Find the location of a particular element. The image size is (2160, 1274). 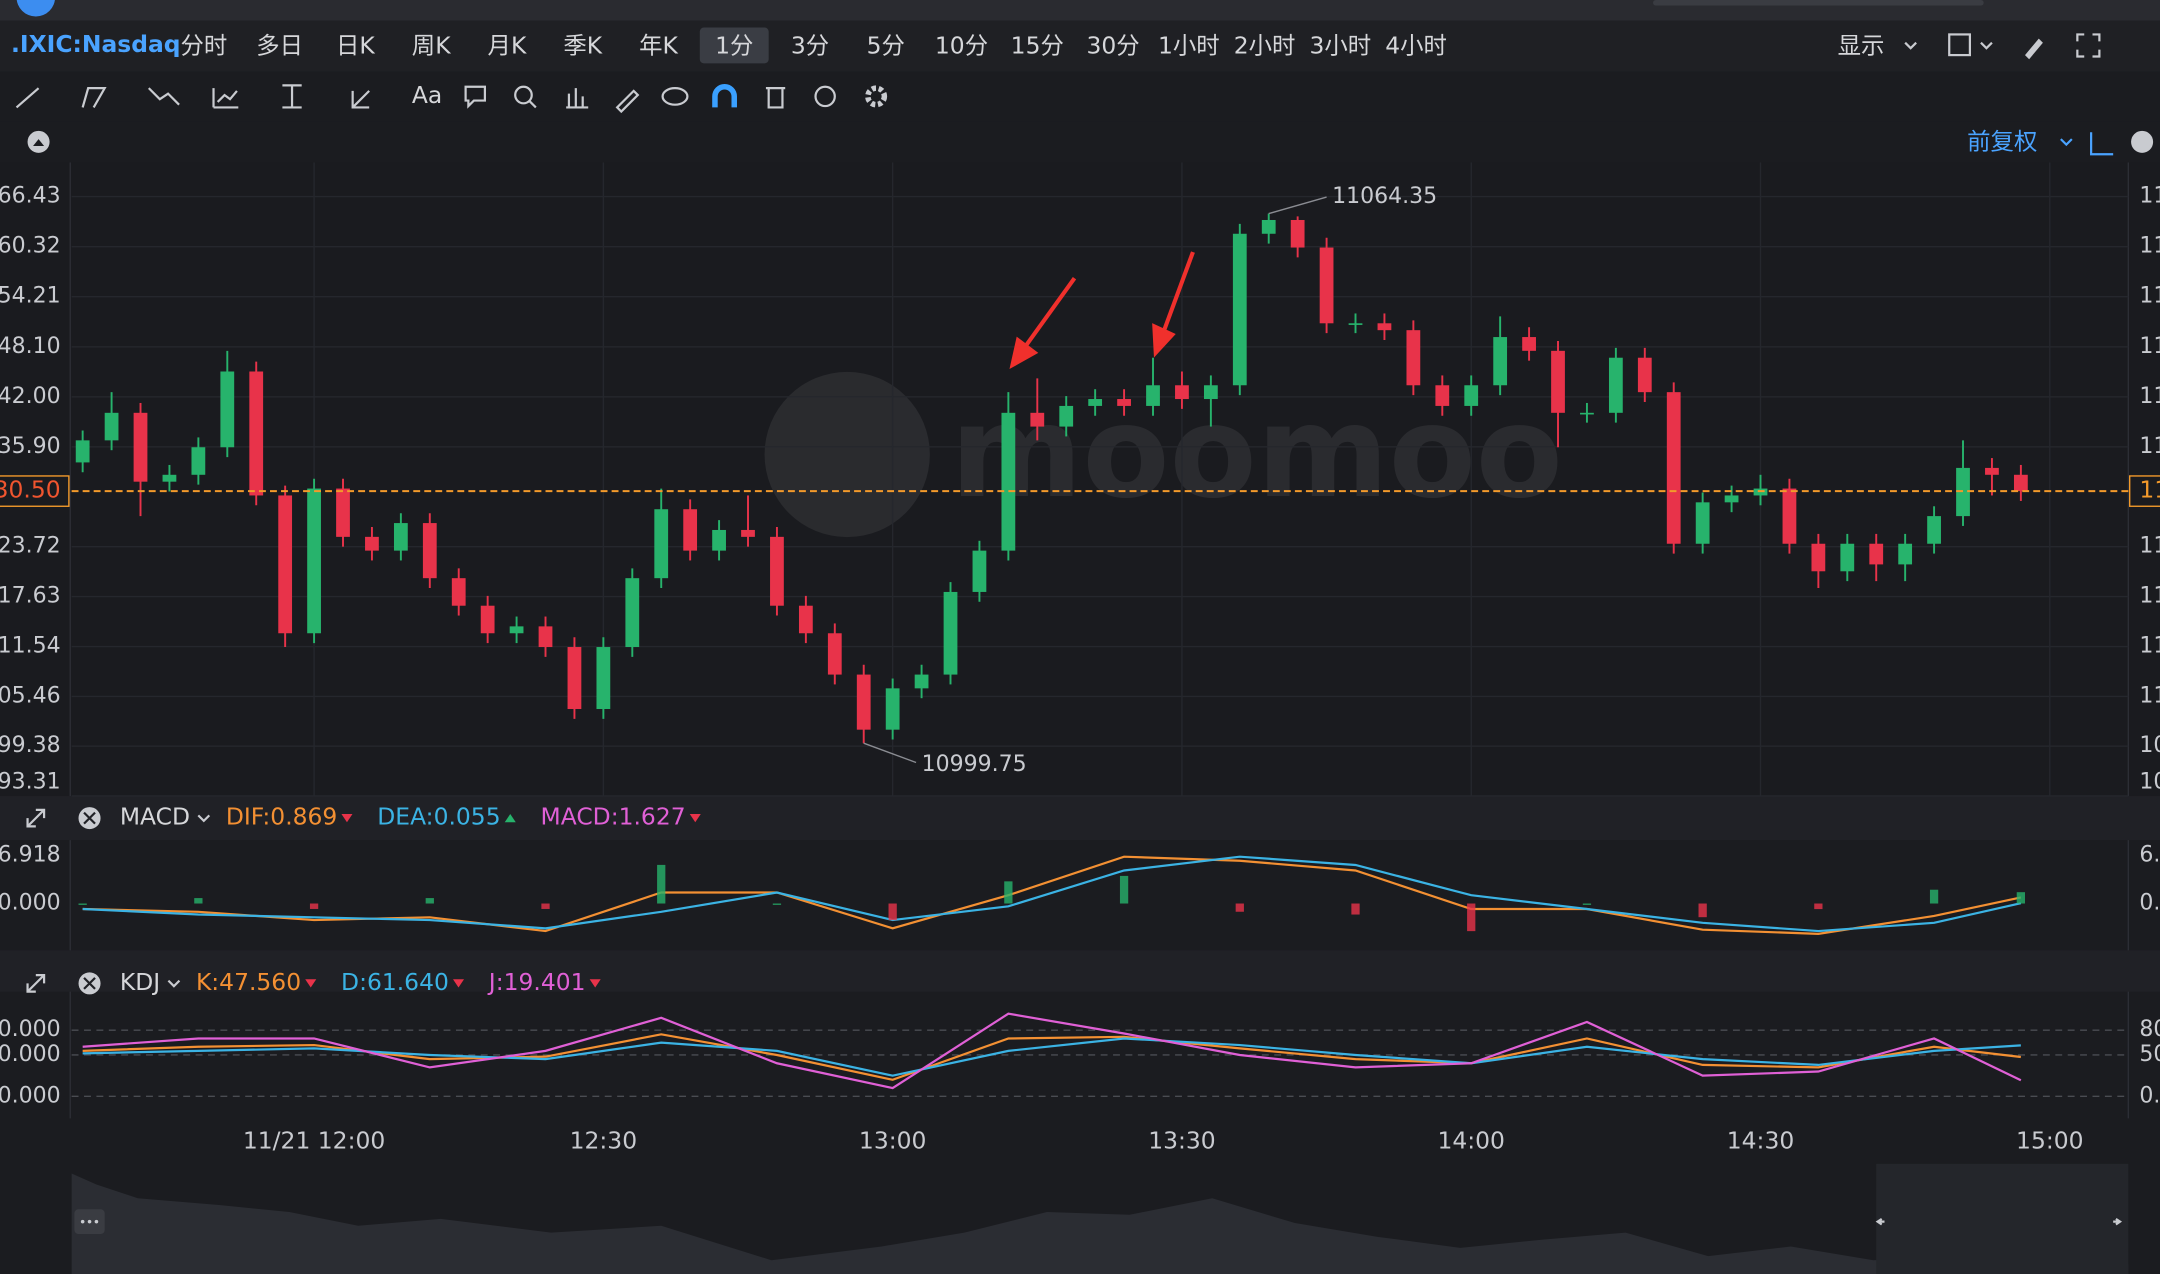

scale-button is located at coordinates (2102, 144).